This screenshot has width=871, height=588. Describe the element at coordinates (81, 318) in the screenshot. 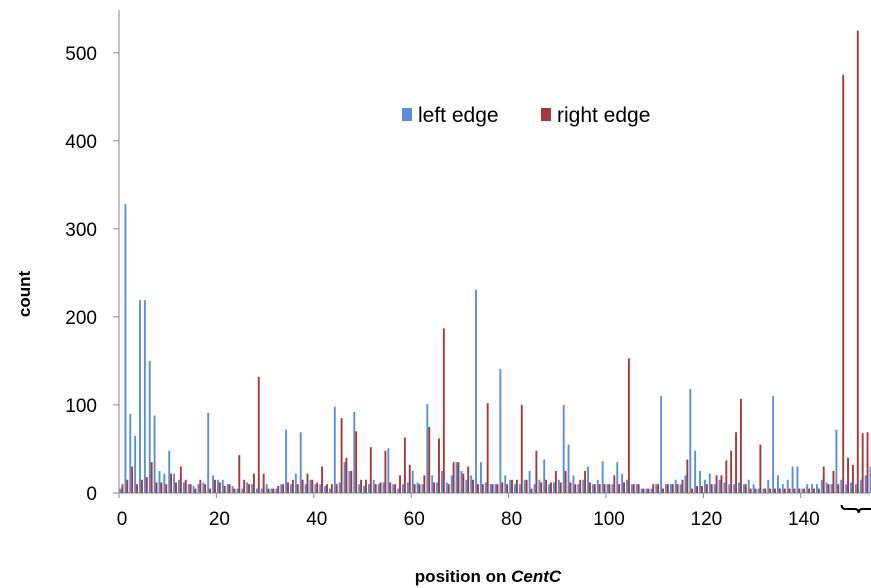

I see `y-tick-label: 200` at that location.